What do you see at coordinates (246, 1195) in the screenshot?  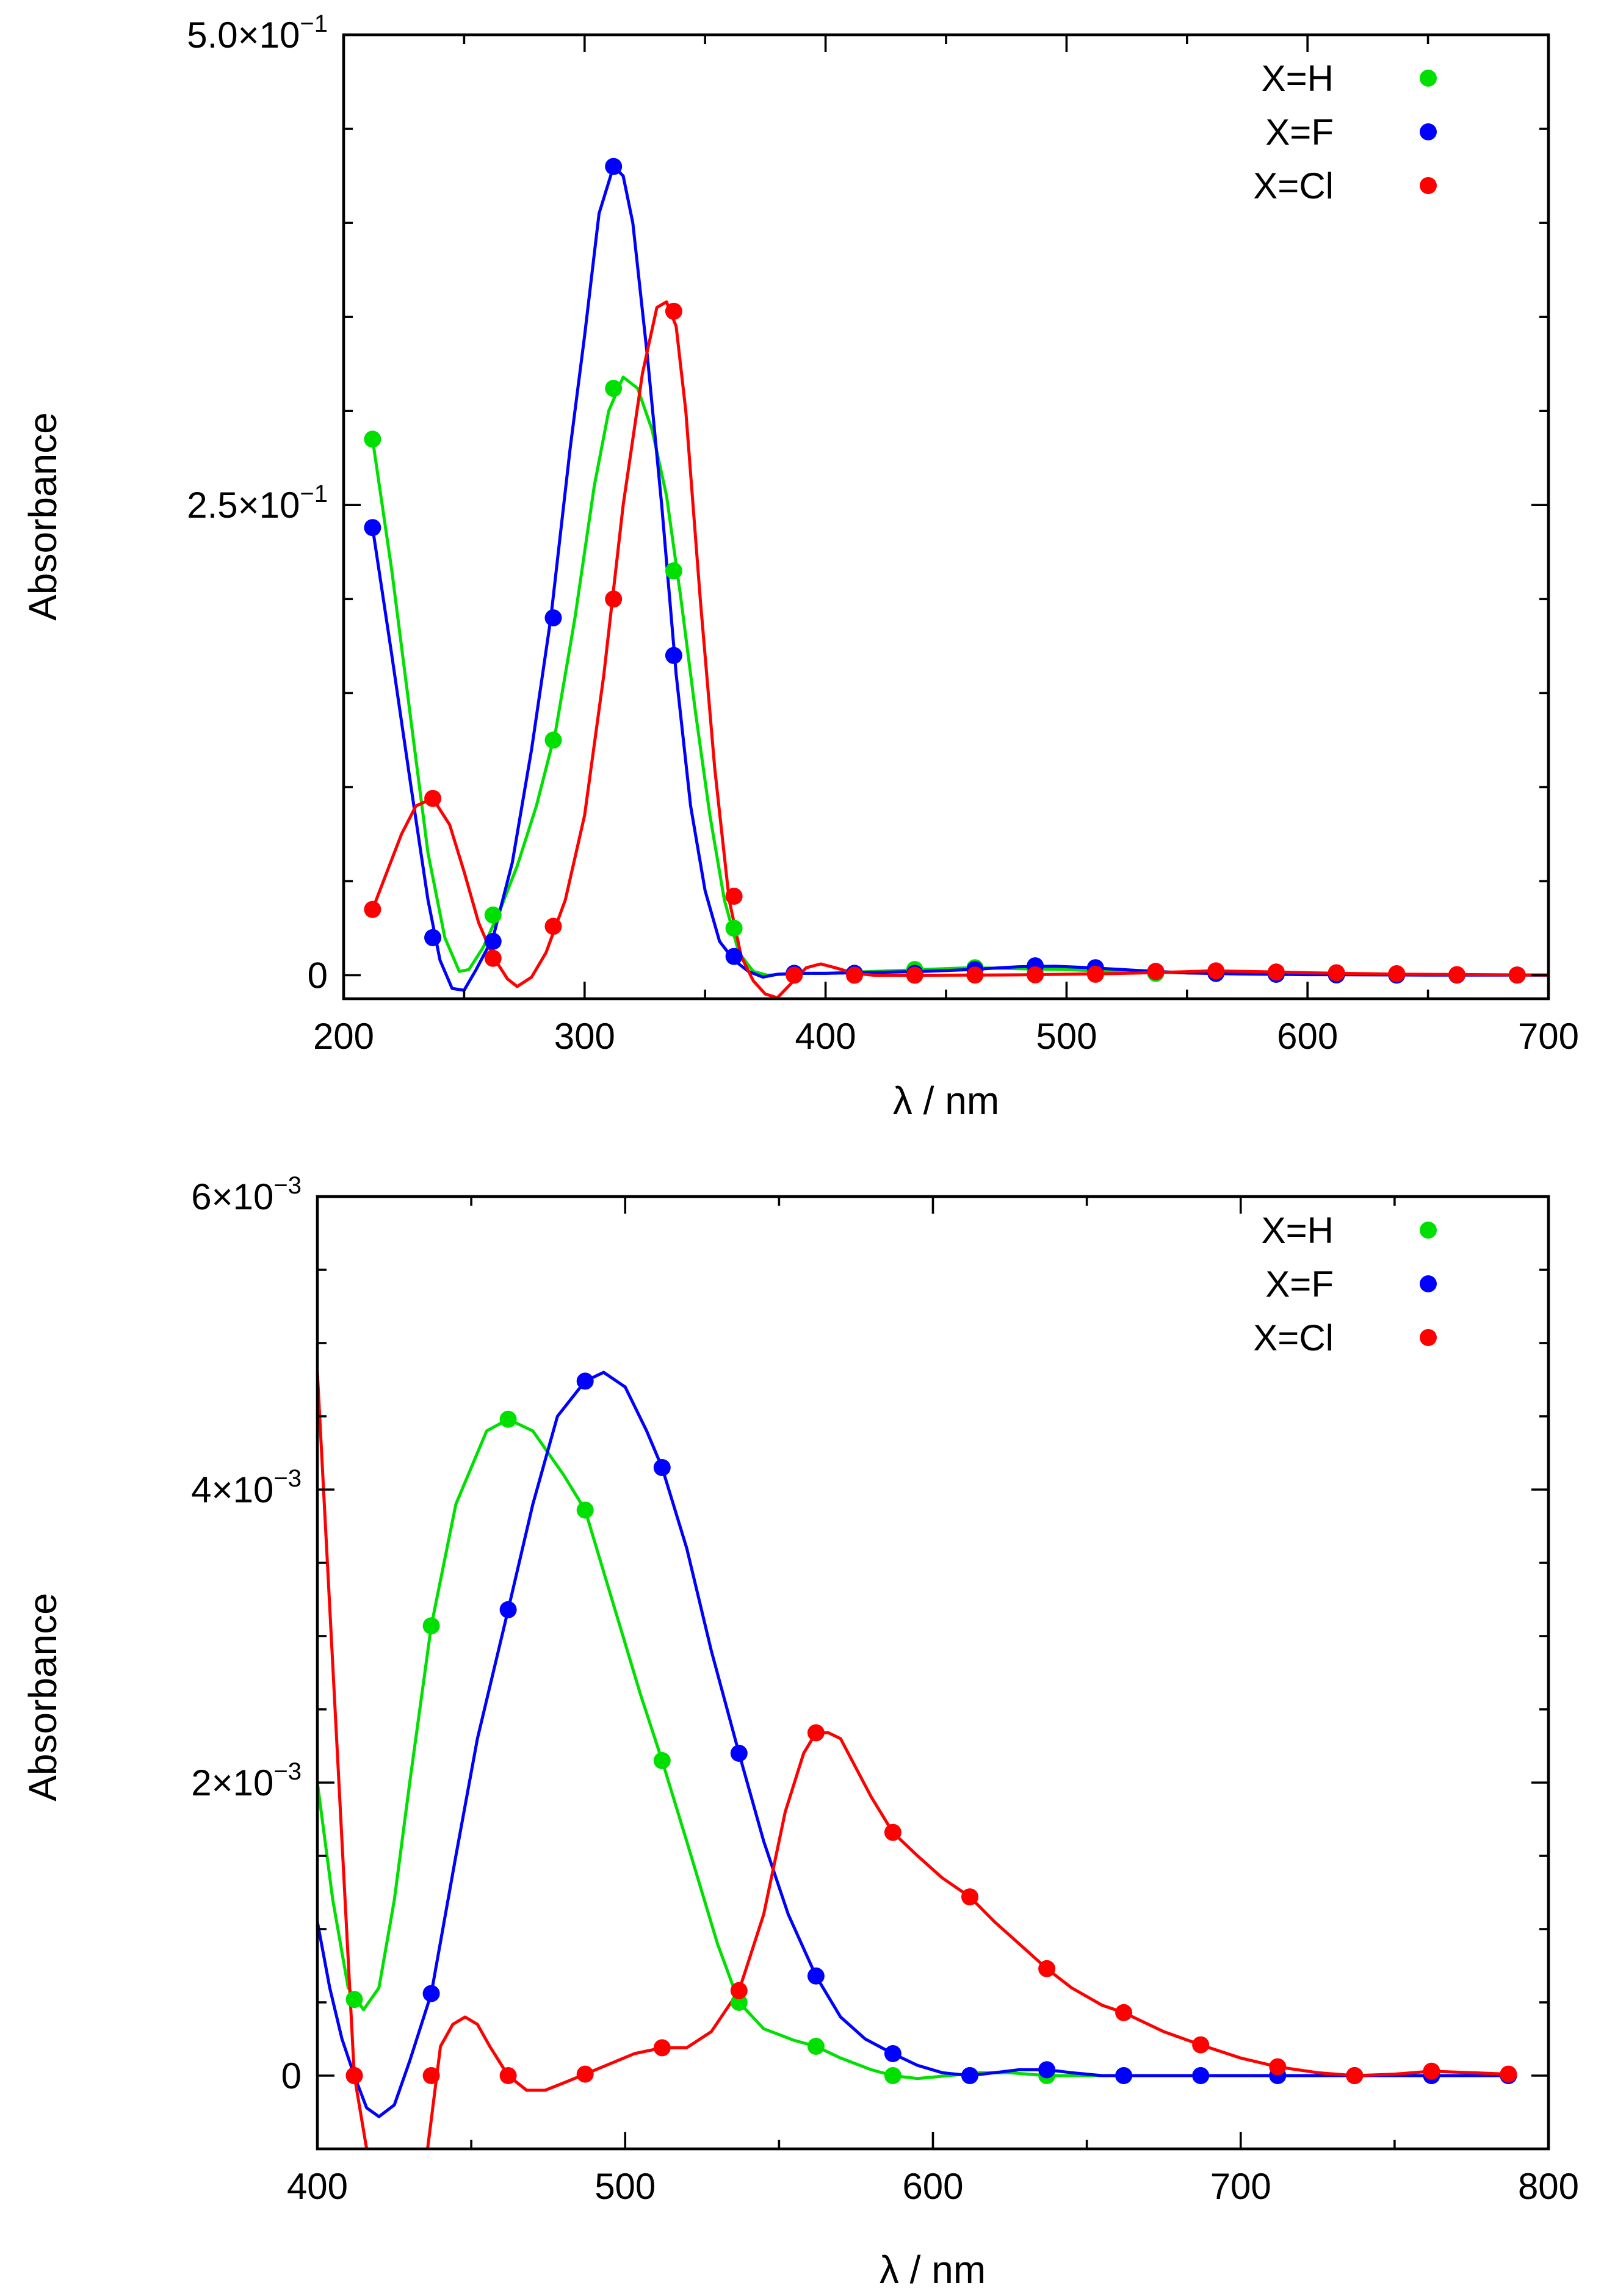 I see `y-tick-label: 6×10⁻³` at bounding box center [246, 1195].